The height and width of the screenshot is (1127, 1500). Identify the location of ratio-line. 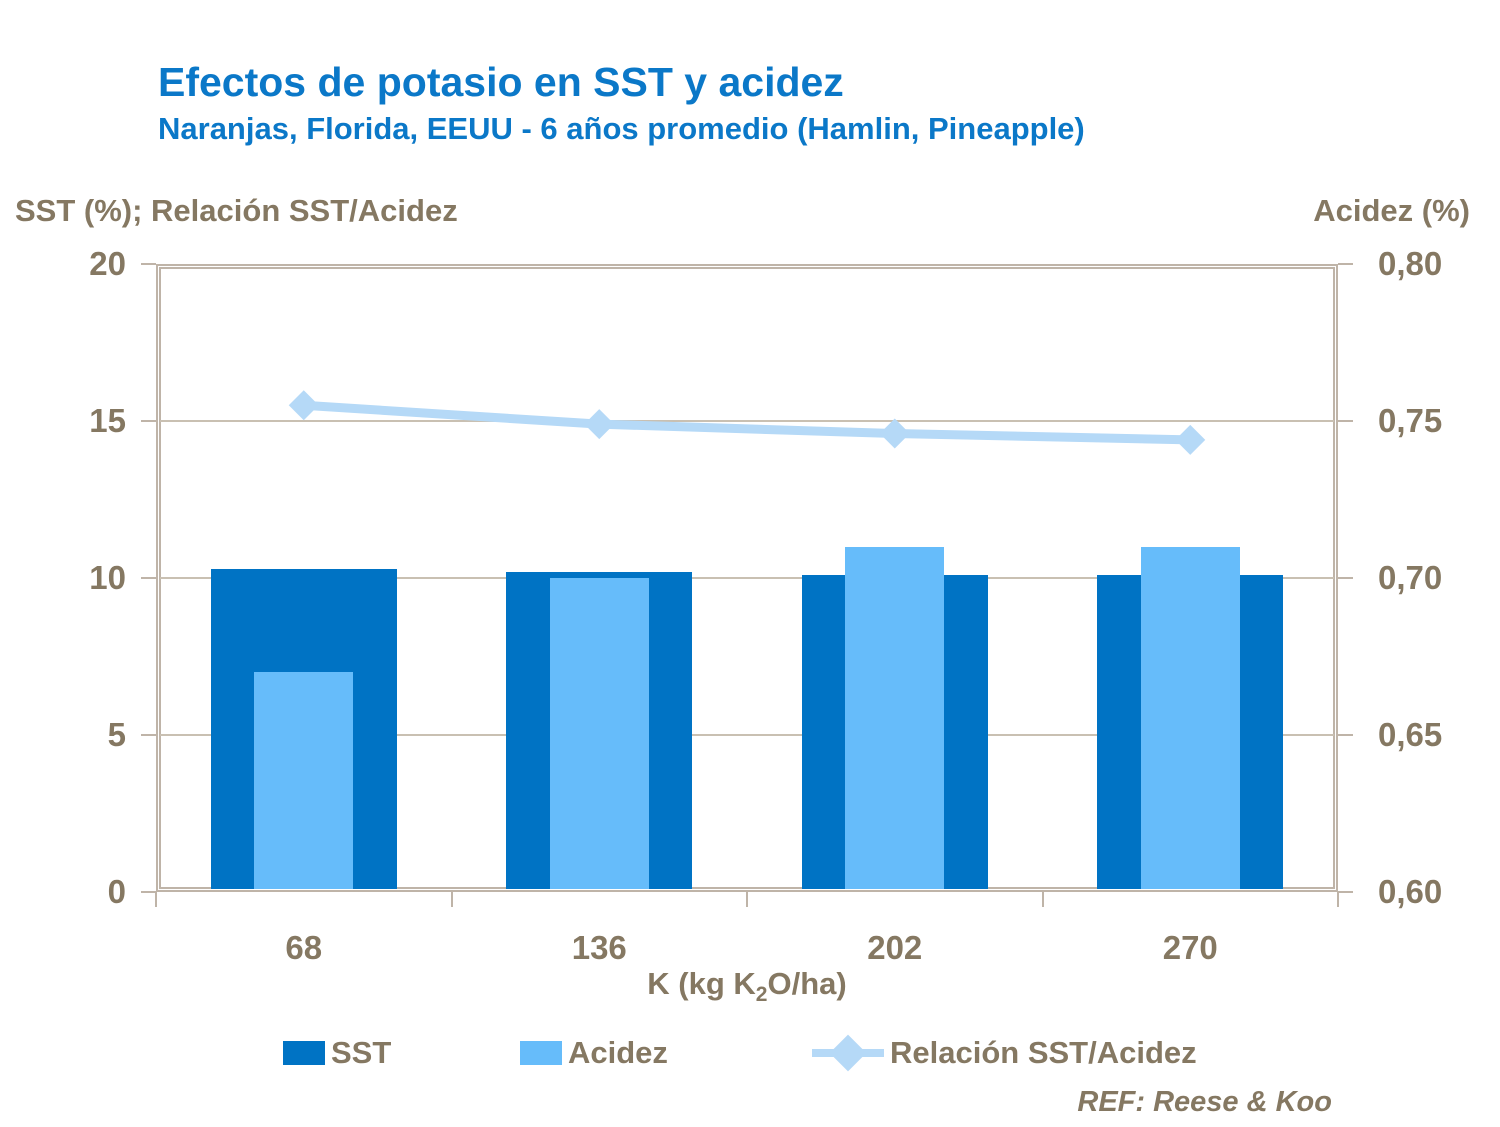
(747, 422).